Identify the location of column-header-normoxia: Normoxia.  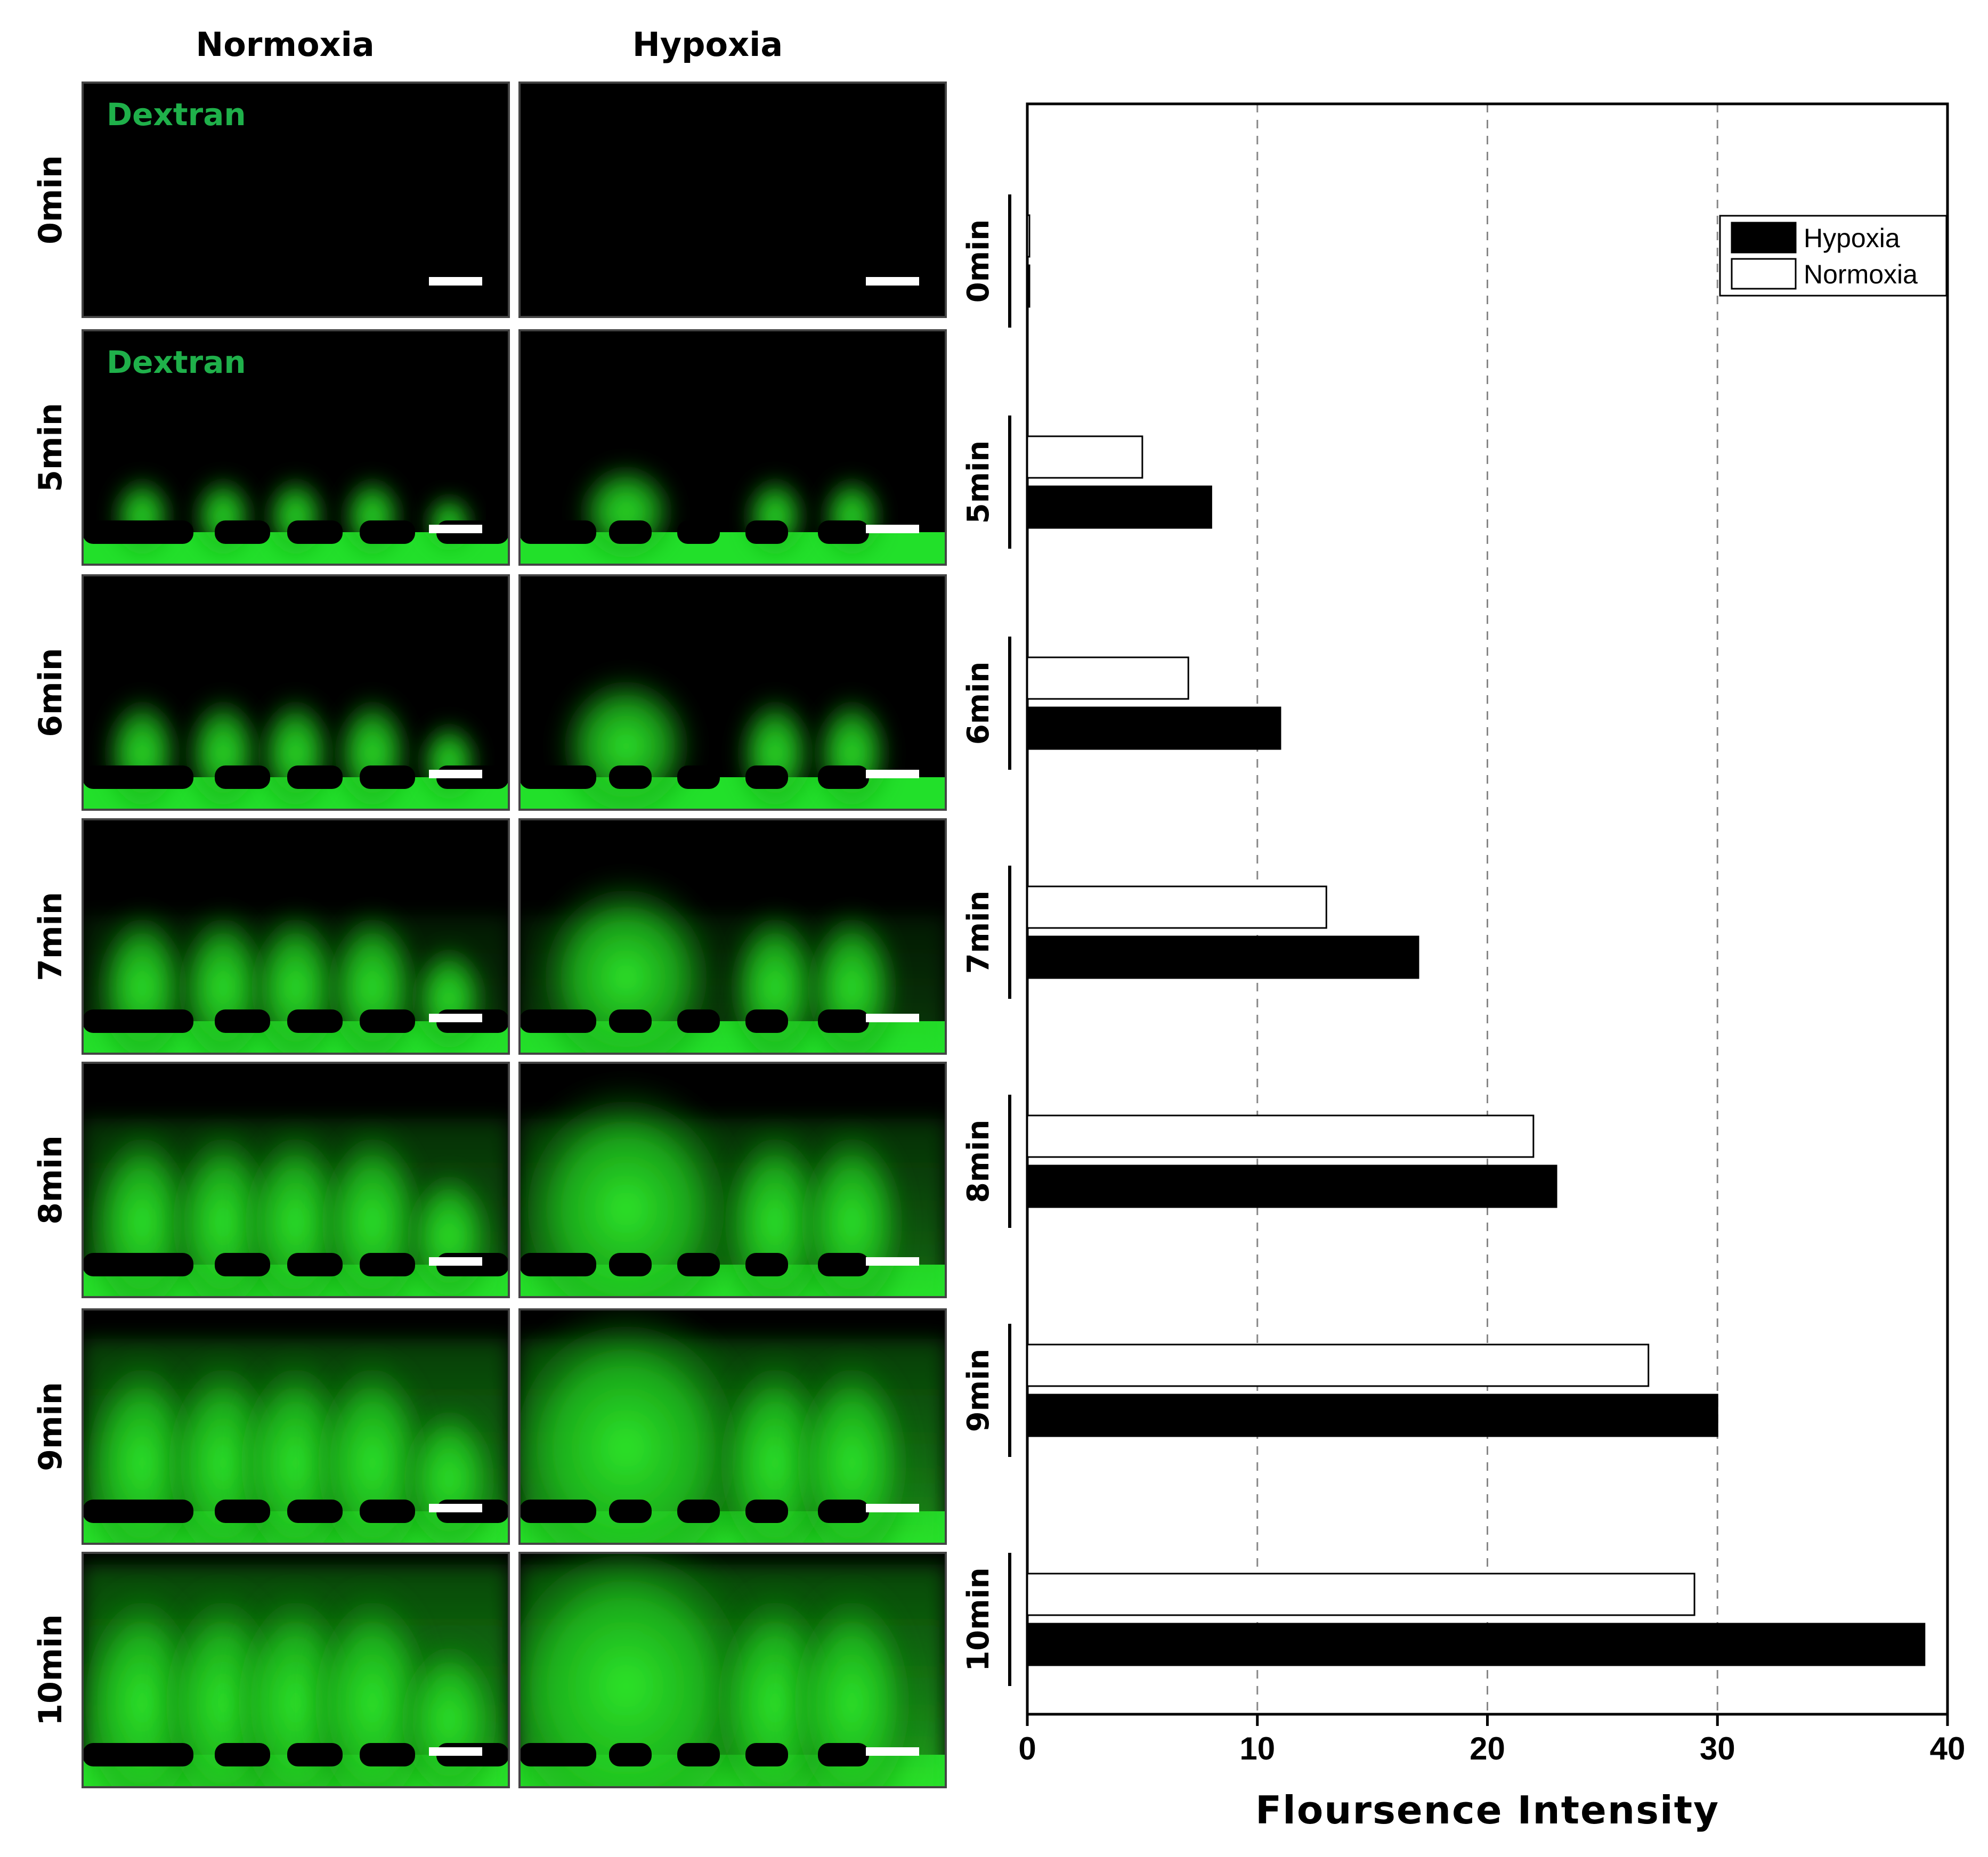
(285, 44).